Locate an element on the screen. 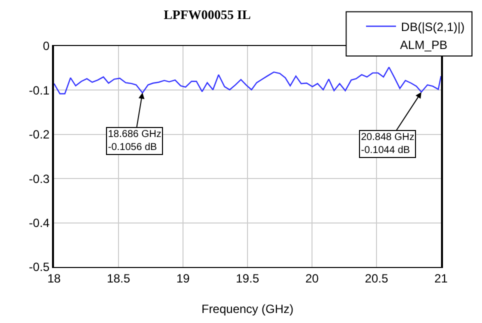 The height and width of the screenshot is (323, 482). x-tick-label: 21 is located at coordinates (441, 278).